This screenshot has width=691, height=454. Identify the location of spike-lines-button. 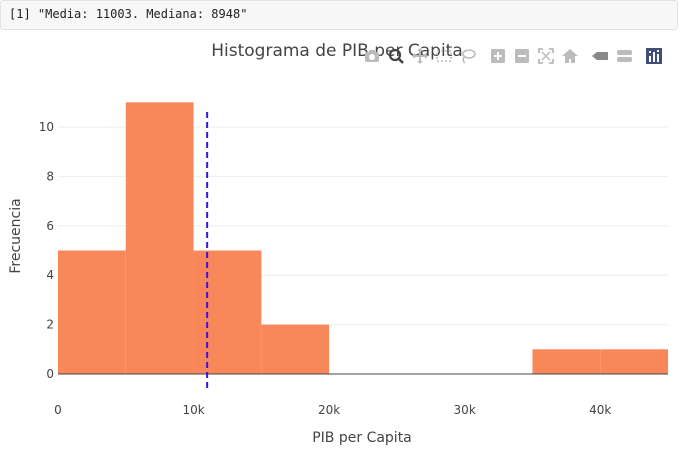
(600, 56).